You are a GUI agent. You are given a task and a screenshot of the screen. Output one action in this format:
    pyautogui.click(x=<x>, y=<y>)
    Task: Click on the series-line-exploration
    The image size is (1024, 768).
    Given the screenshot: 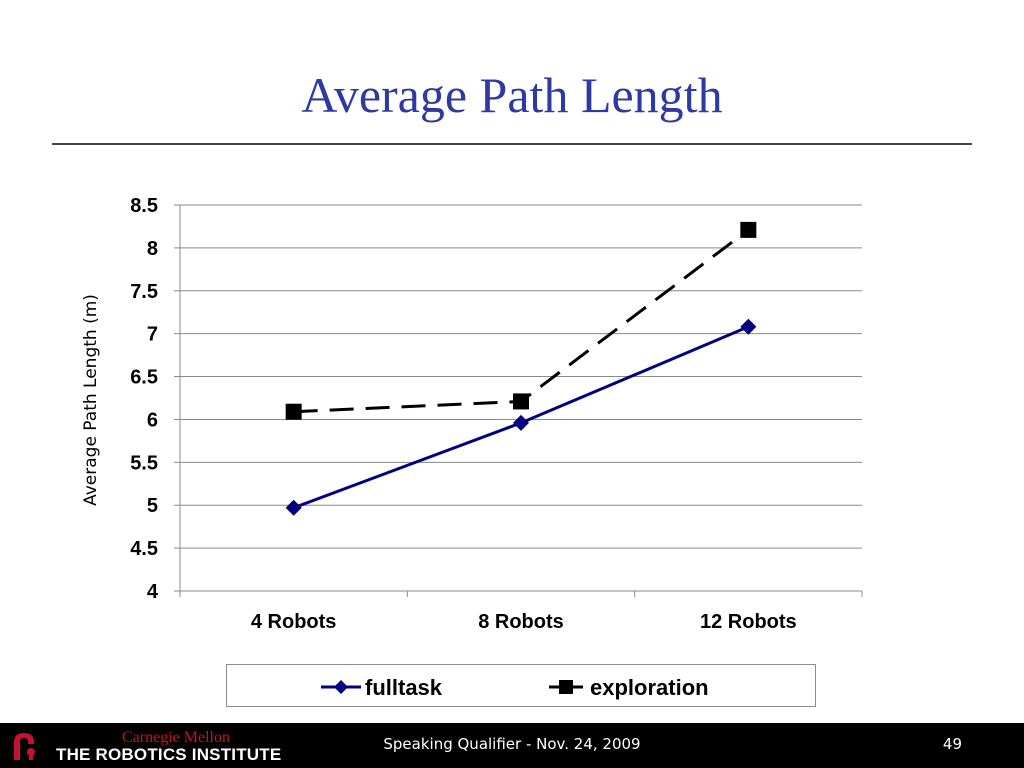 What is the action you would take?
    pyautogui.click(x=521, y=321)
    